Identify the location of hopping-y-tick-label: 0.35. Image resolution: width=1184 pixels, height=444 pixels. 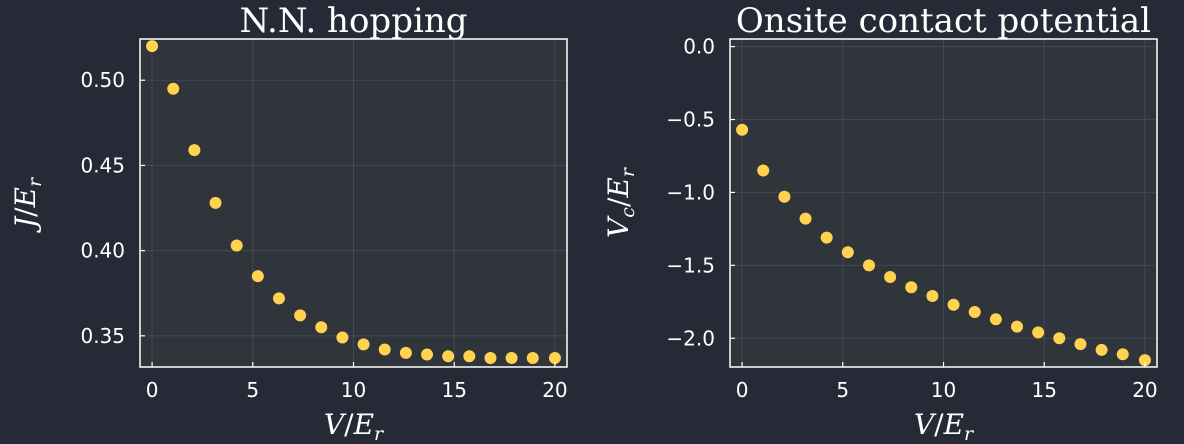
(102, 336).